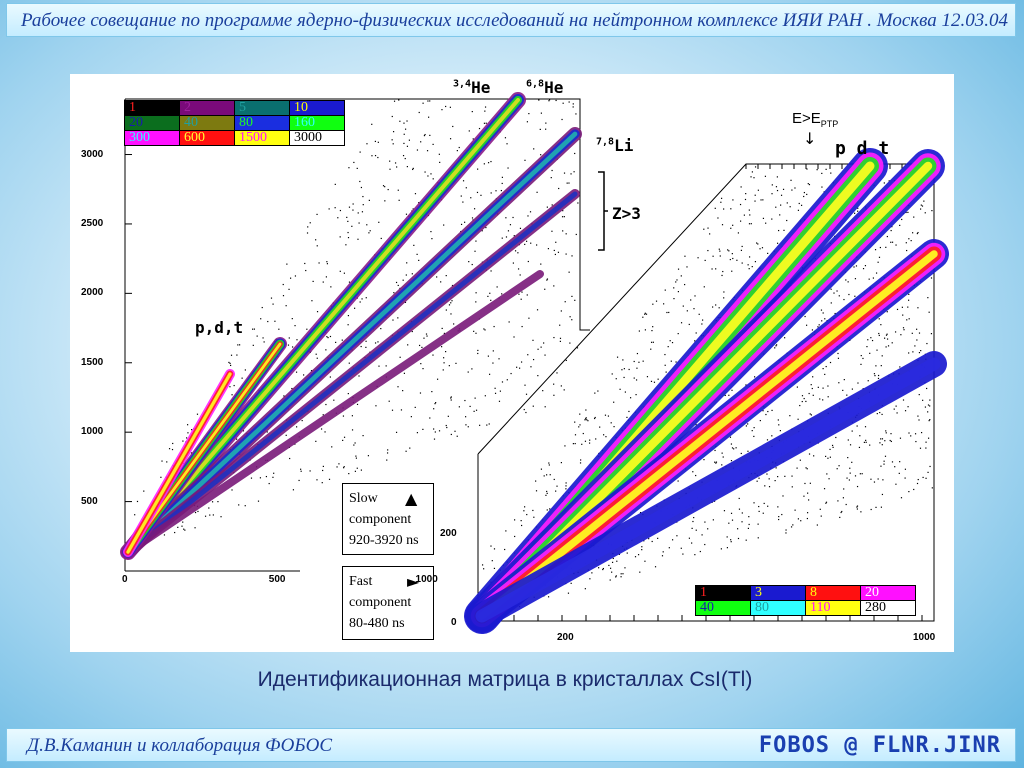 This screenshot has width=1024, height=768. I want to click on color-legend-left: 1 2 5 10 20 40 80 160 300 600 1500 3000, so click(234, 123).